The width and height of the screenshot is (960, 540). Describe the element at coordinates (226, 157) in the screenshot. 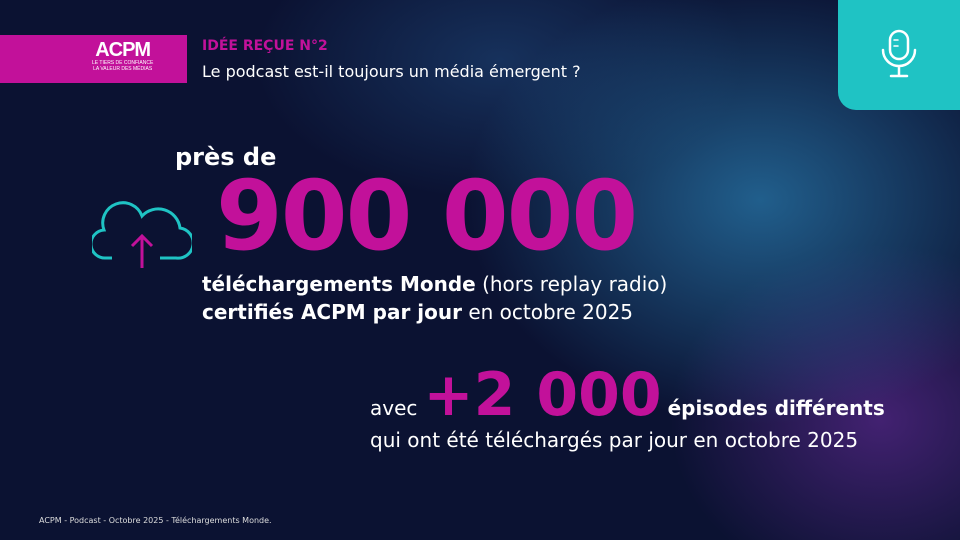

I see `stat1-prefix: près de` at that location.